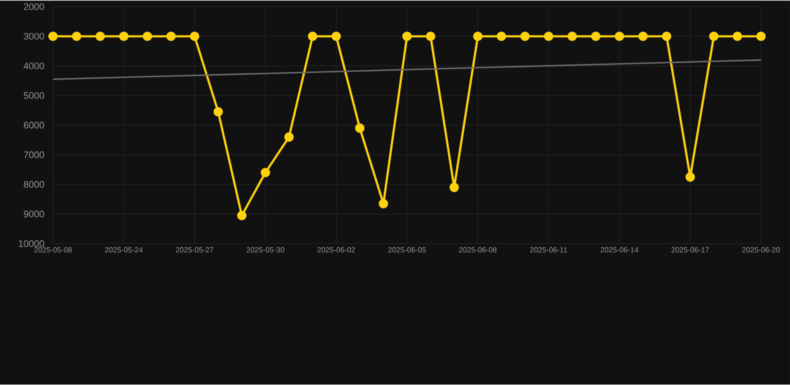 The image size is (790, 385). What do you see at coordinates (34, 36) in the screenshot?
I see `y-tick-label: 3000` at bounding box center [34, 36].